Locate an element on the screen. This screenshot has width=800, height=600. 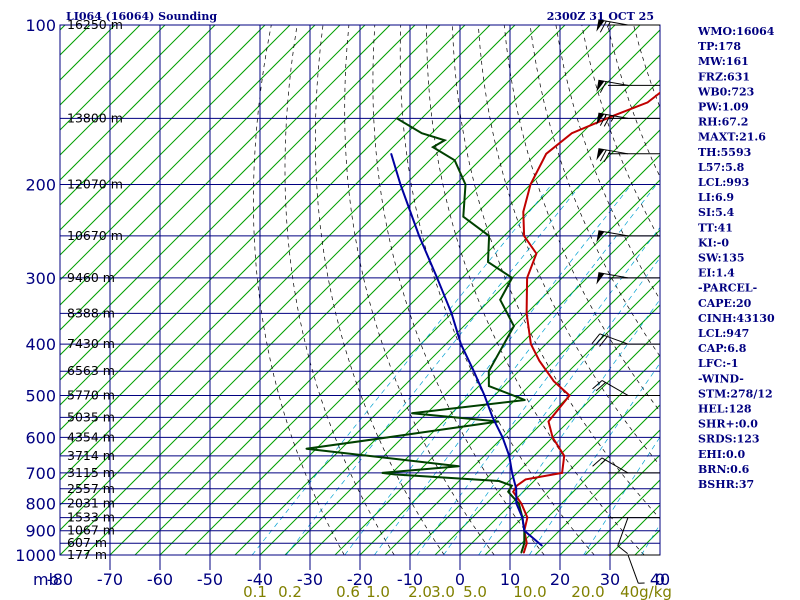
index-line: SW:135 is located at coordinates (721, 258).